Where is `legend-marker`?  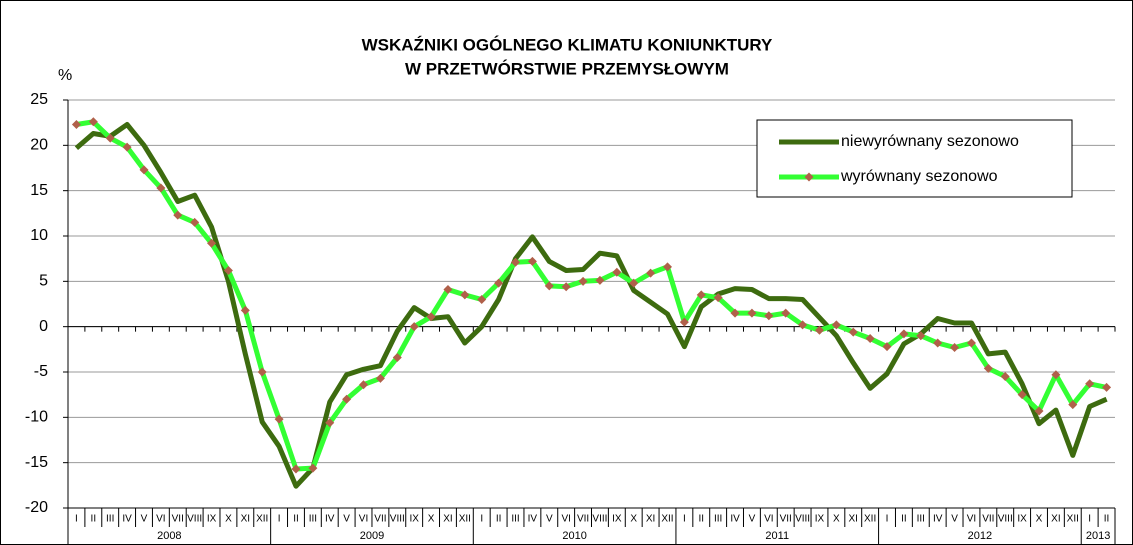 legend-marker is located at coordinates (809, 177).